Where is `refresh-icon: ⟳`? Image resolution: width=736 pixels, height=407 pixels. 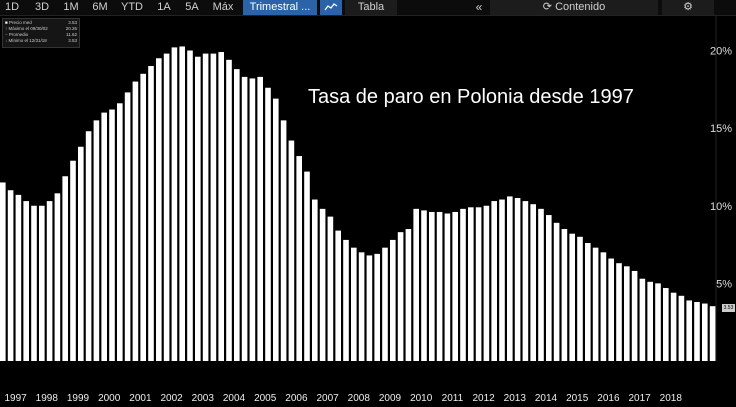
refresh-icon: ⟳ is located at coordinates (547, 7).